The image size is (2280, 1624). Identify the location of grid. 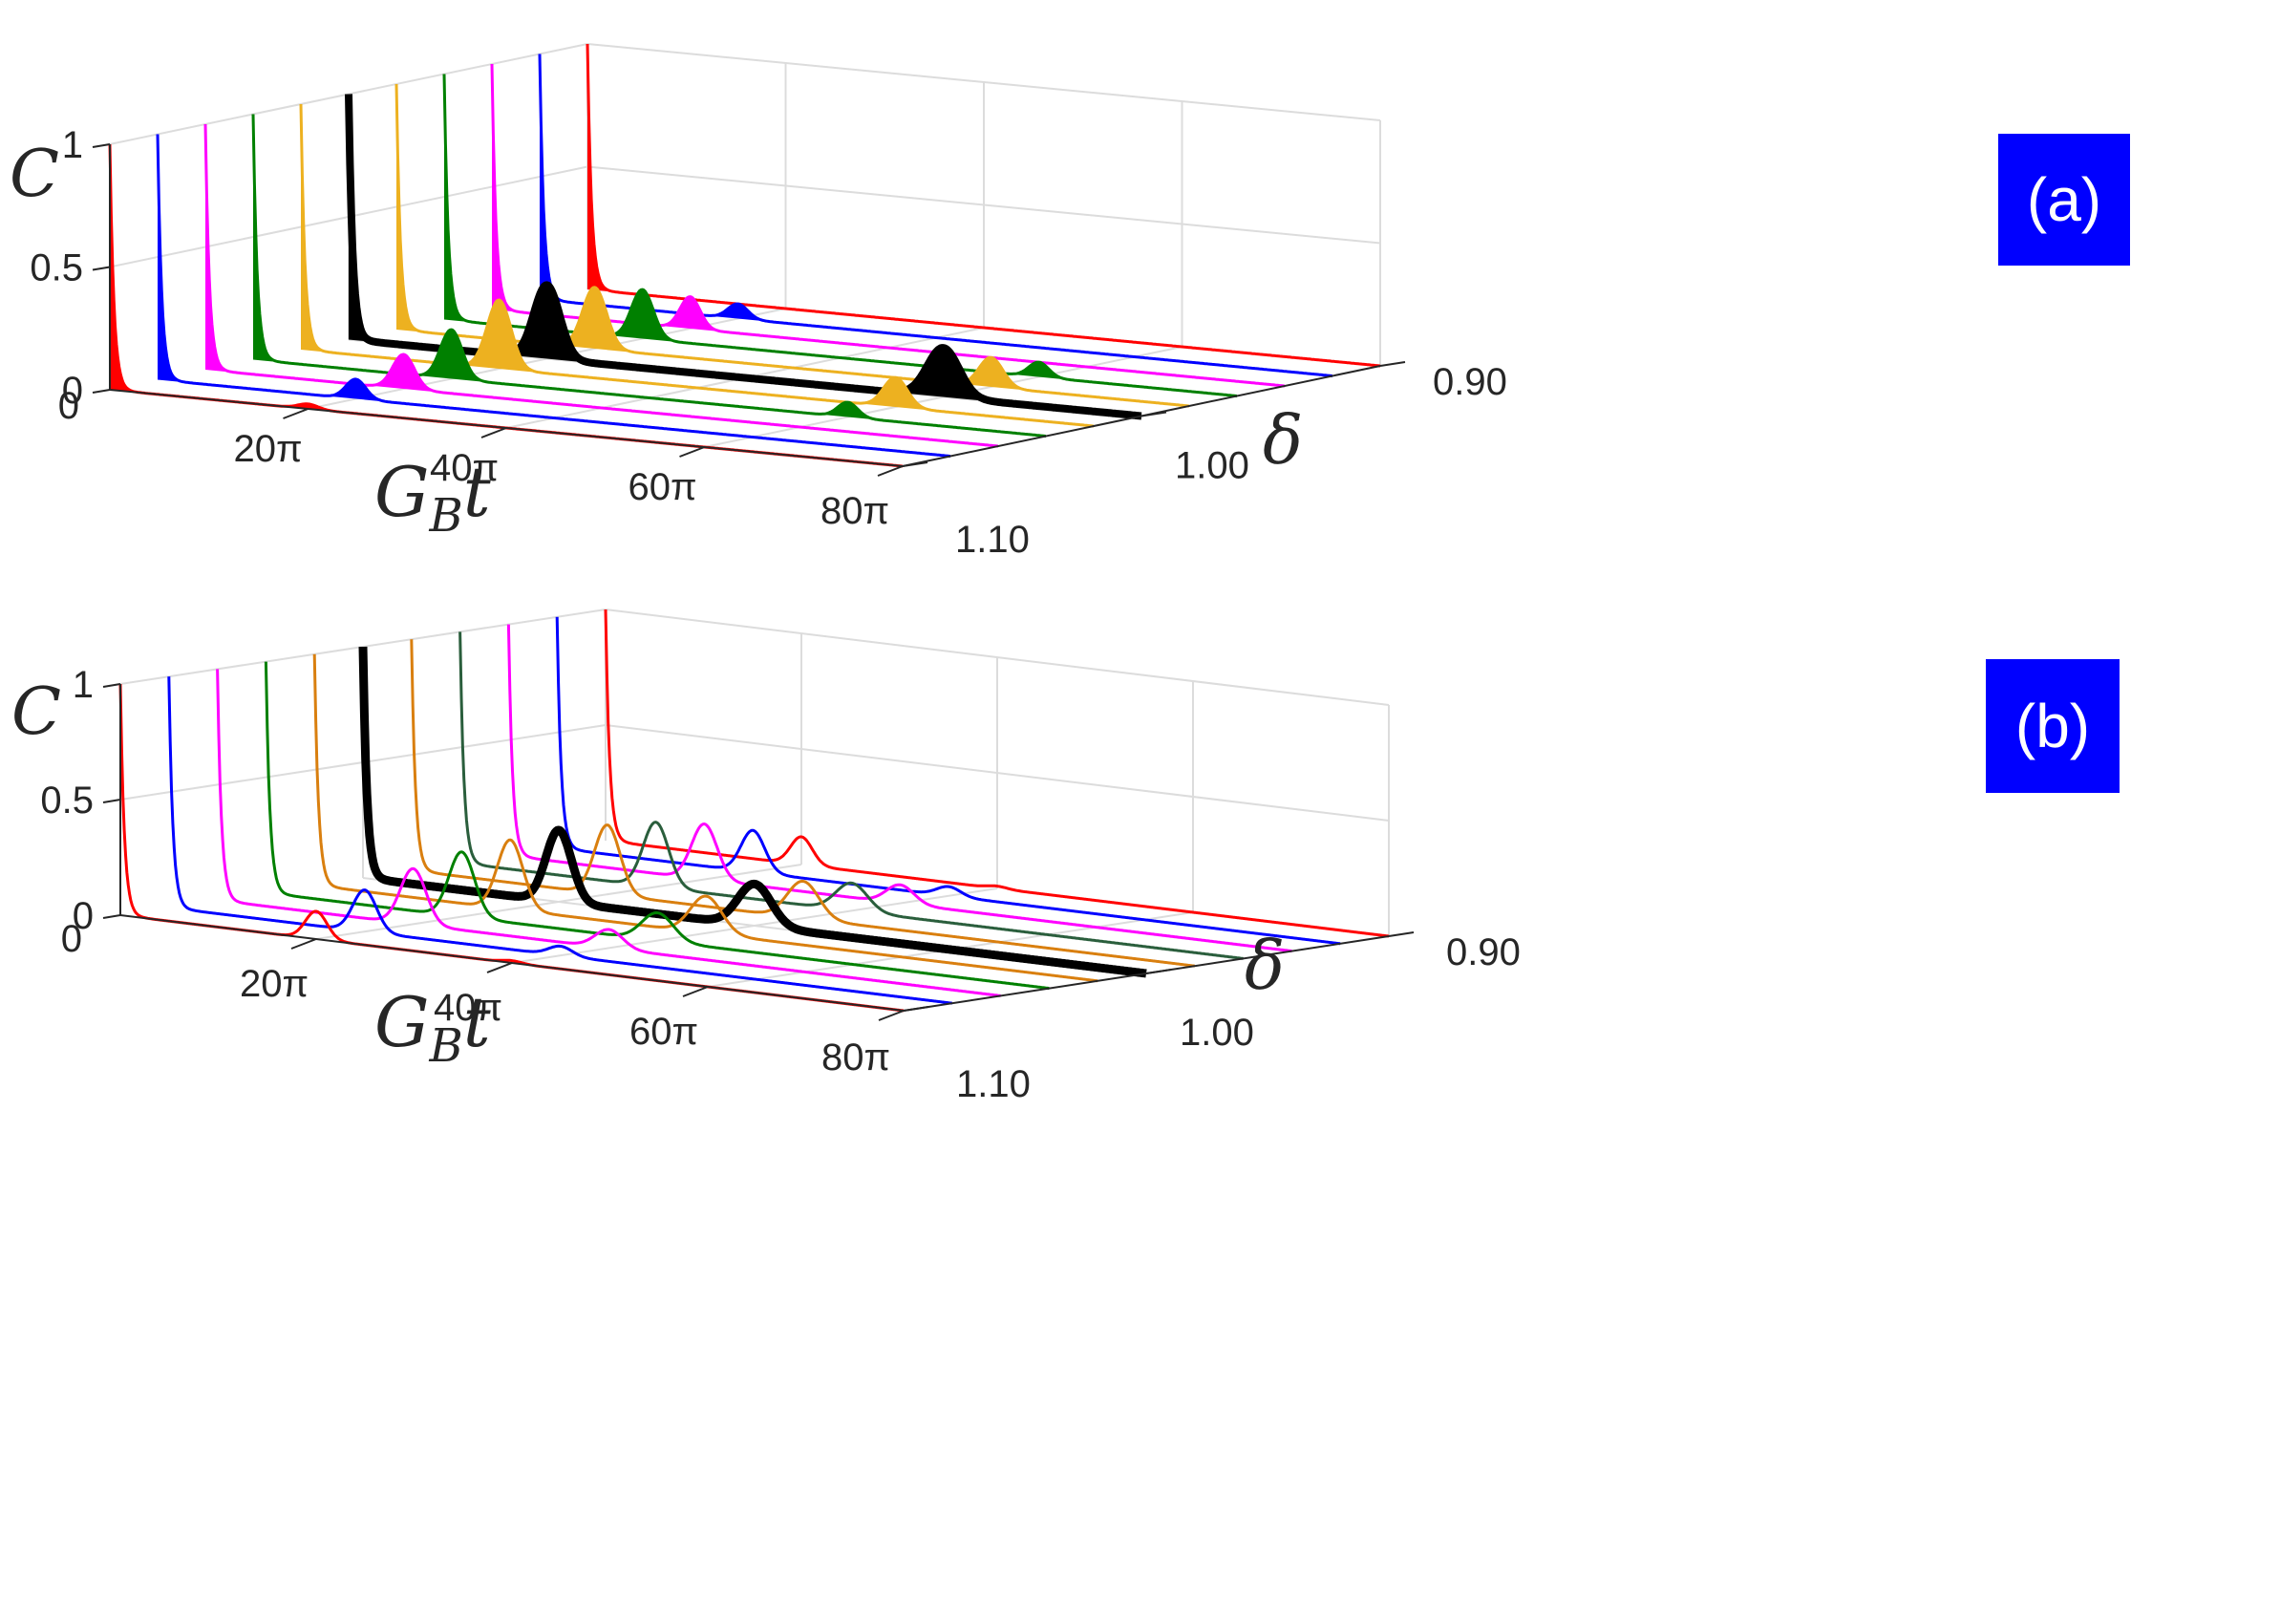
(755, 799).